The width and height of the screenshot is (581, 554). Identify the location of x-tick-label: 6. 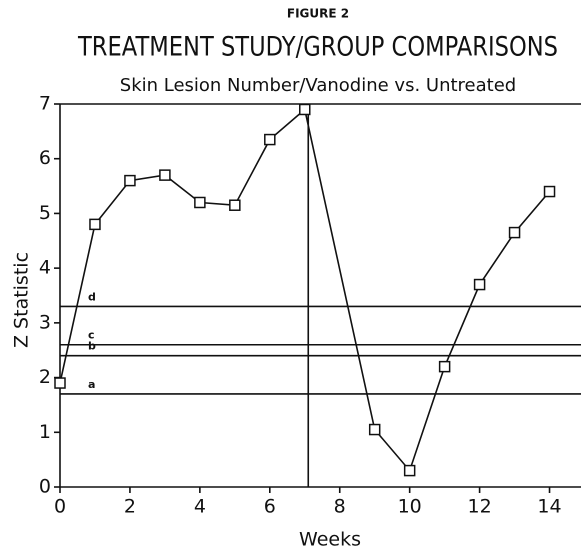
(270, 507).